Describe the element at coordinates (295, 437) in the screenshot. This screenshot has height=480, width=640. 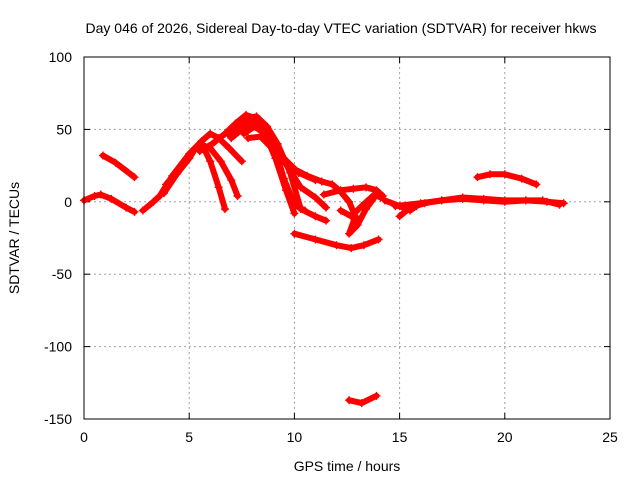
I see `x-tick-label: 10` at that location.